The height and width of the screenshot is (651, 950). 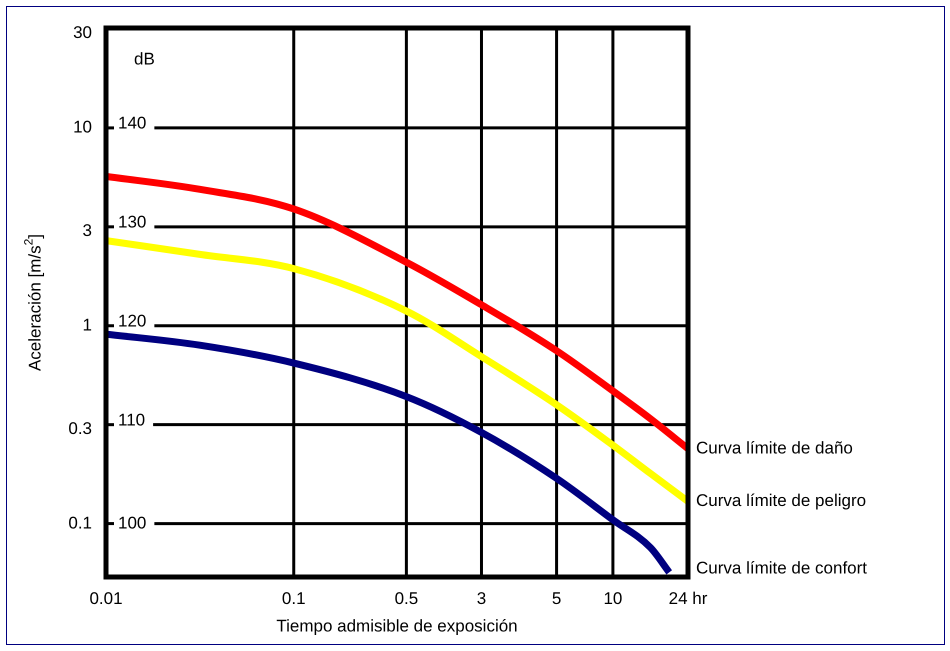 I want to click on series-label: Curva límite de daño, so click(x=774, y=448).